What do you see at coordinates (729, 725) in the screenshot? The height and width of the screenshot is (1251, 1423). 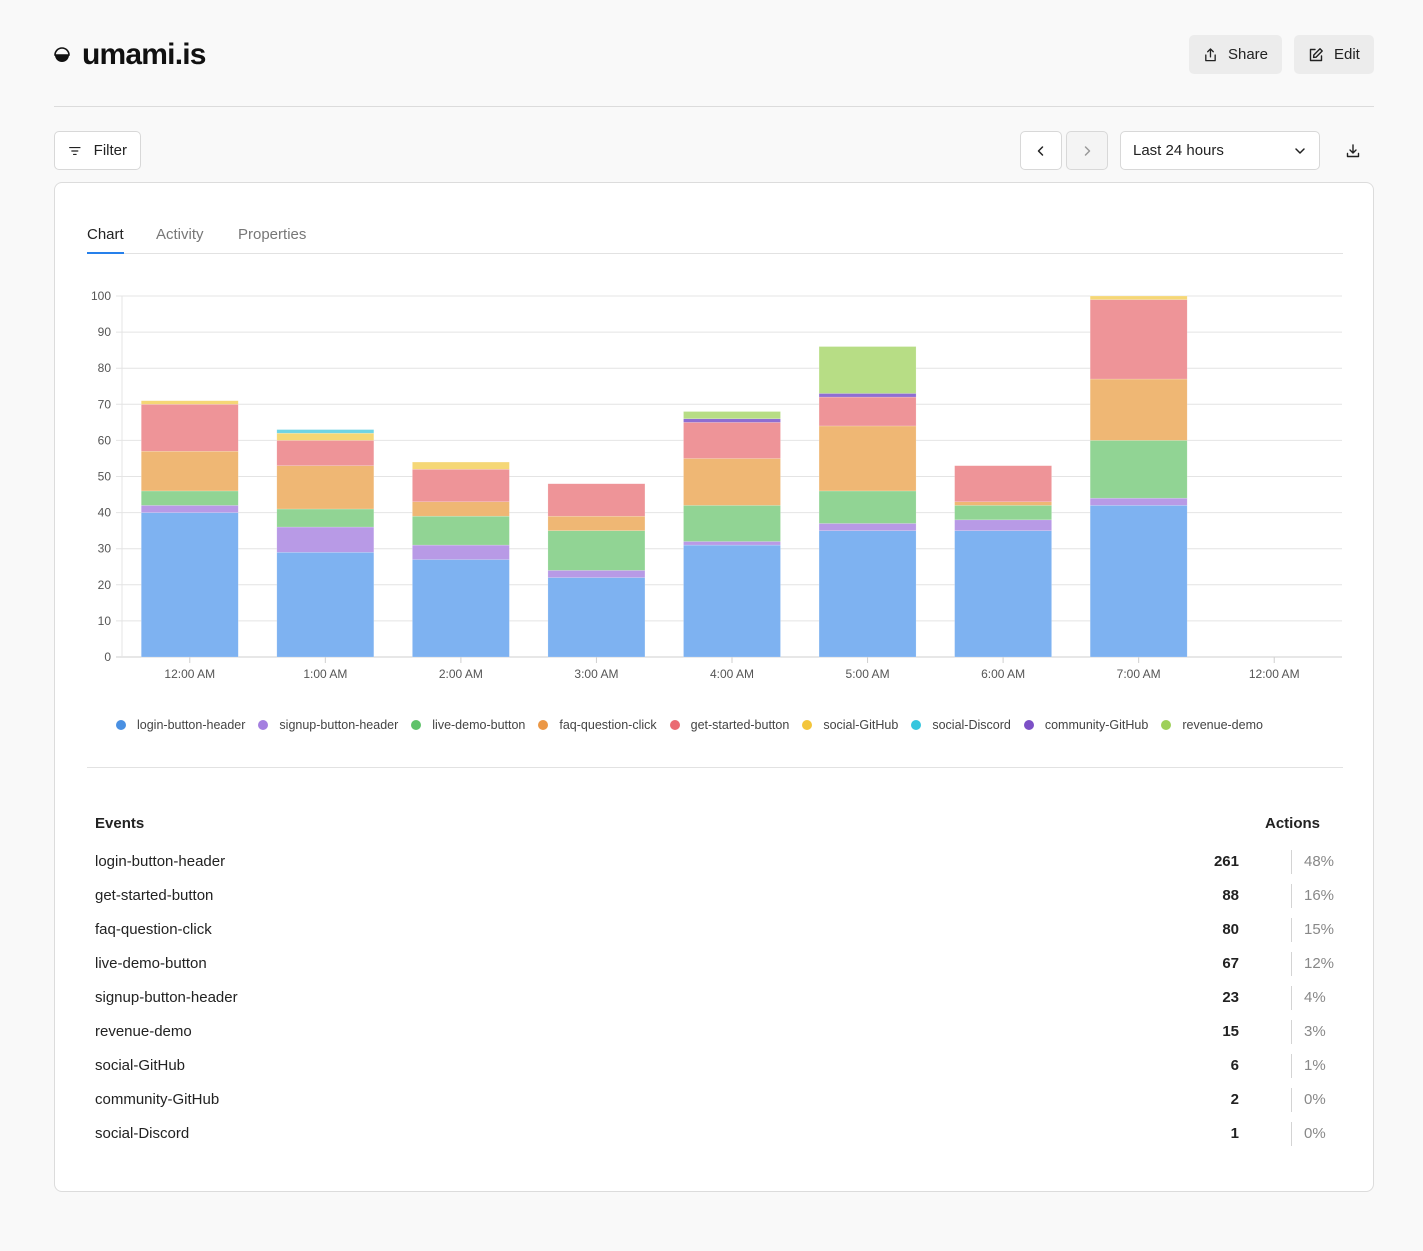 I see `legend-item: get-started-button` at bounding box center [729, 725].